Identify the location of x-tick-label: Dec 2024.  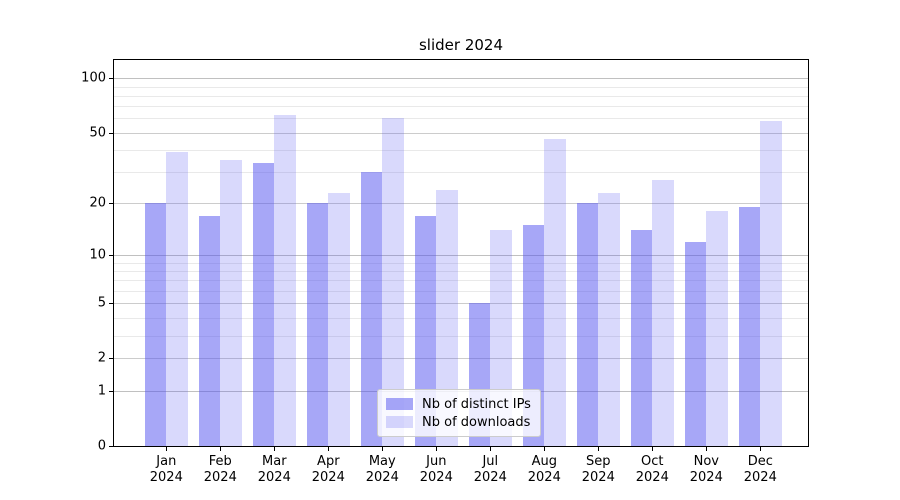
(760, 469).